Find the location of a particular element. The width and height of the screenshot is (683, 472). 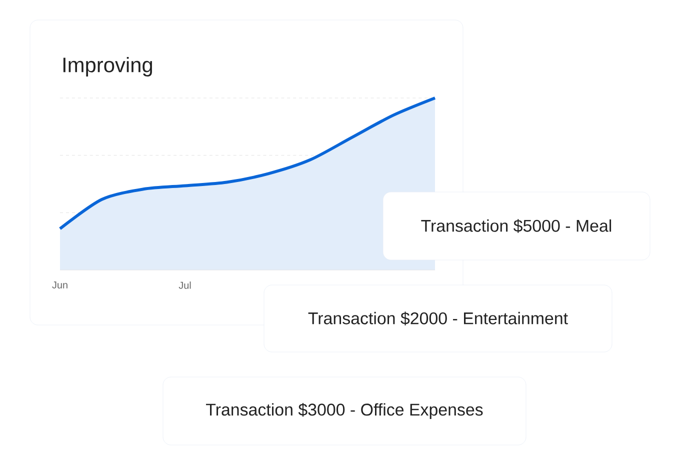

chart-title: Improving is located at coordinates (107, 66).